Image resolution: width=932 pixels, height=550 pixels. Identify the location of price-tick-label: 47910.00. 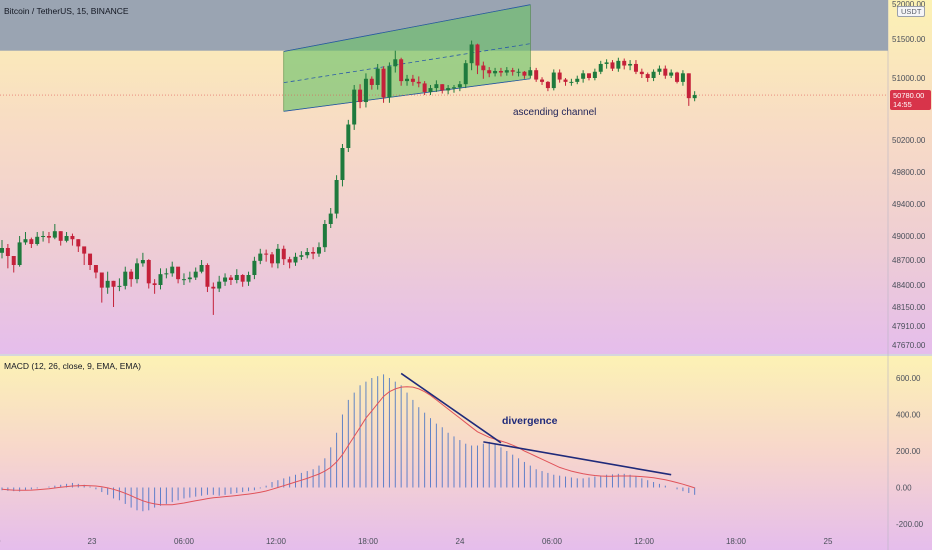
(909, 326).